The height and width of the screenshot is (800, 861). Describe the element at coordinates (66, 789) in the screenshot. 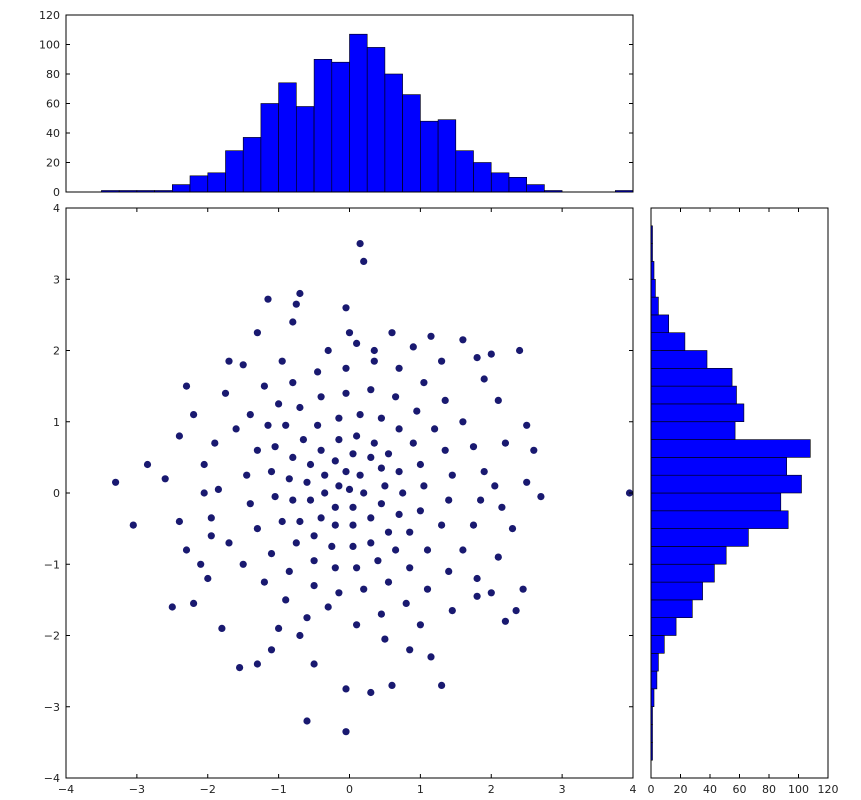

I see `scatter-x-tick-label: −4` at that location.